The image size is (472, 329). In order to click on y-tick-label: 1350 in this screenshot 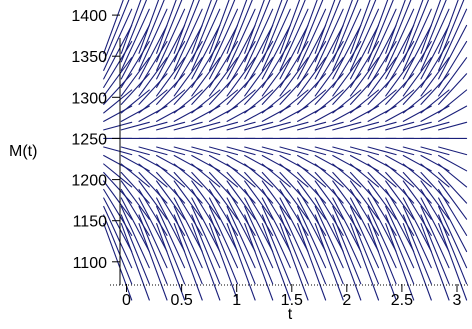, I will do `click(89, 57)`.